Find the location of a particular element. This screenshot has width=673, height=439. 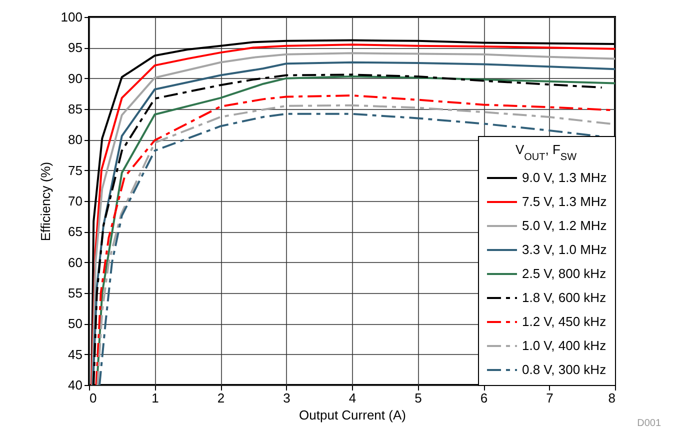

legend-label: 3.3 V, 1.0 MHz is located at coordinates (564, 249).